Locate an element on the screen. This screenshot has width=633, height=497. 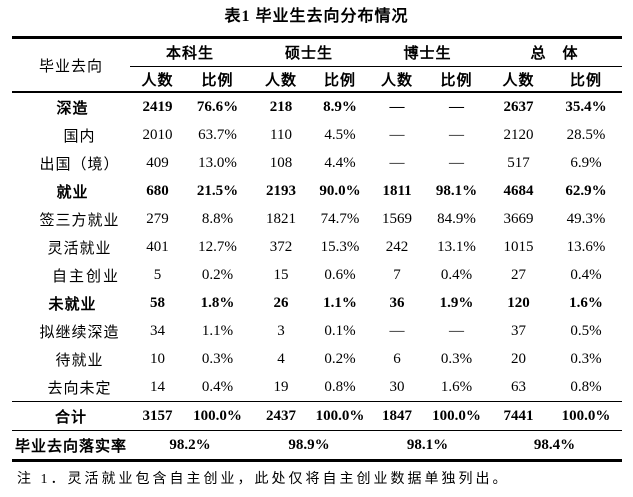
rate-cell: 98.9% is located at coordinates (309, 445).